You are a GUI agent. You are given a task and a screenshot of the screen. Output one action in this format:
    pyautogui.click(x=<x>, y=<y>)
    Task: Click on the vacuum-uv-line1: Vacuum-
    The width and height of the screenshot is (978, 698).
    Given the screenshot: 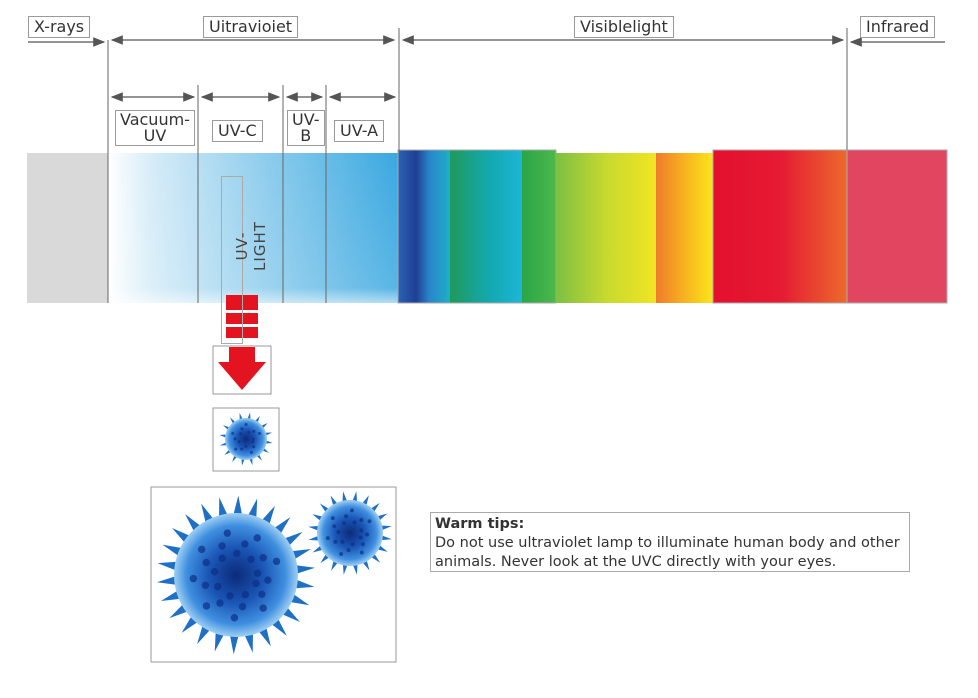 What is the action you would take?
    pyautogui.click(x=155, y=119)
    